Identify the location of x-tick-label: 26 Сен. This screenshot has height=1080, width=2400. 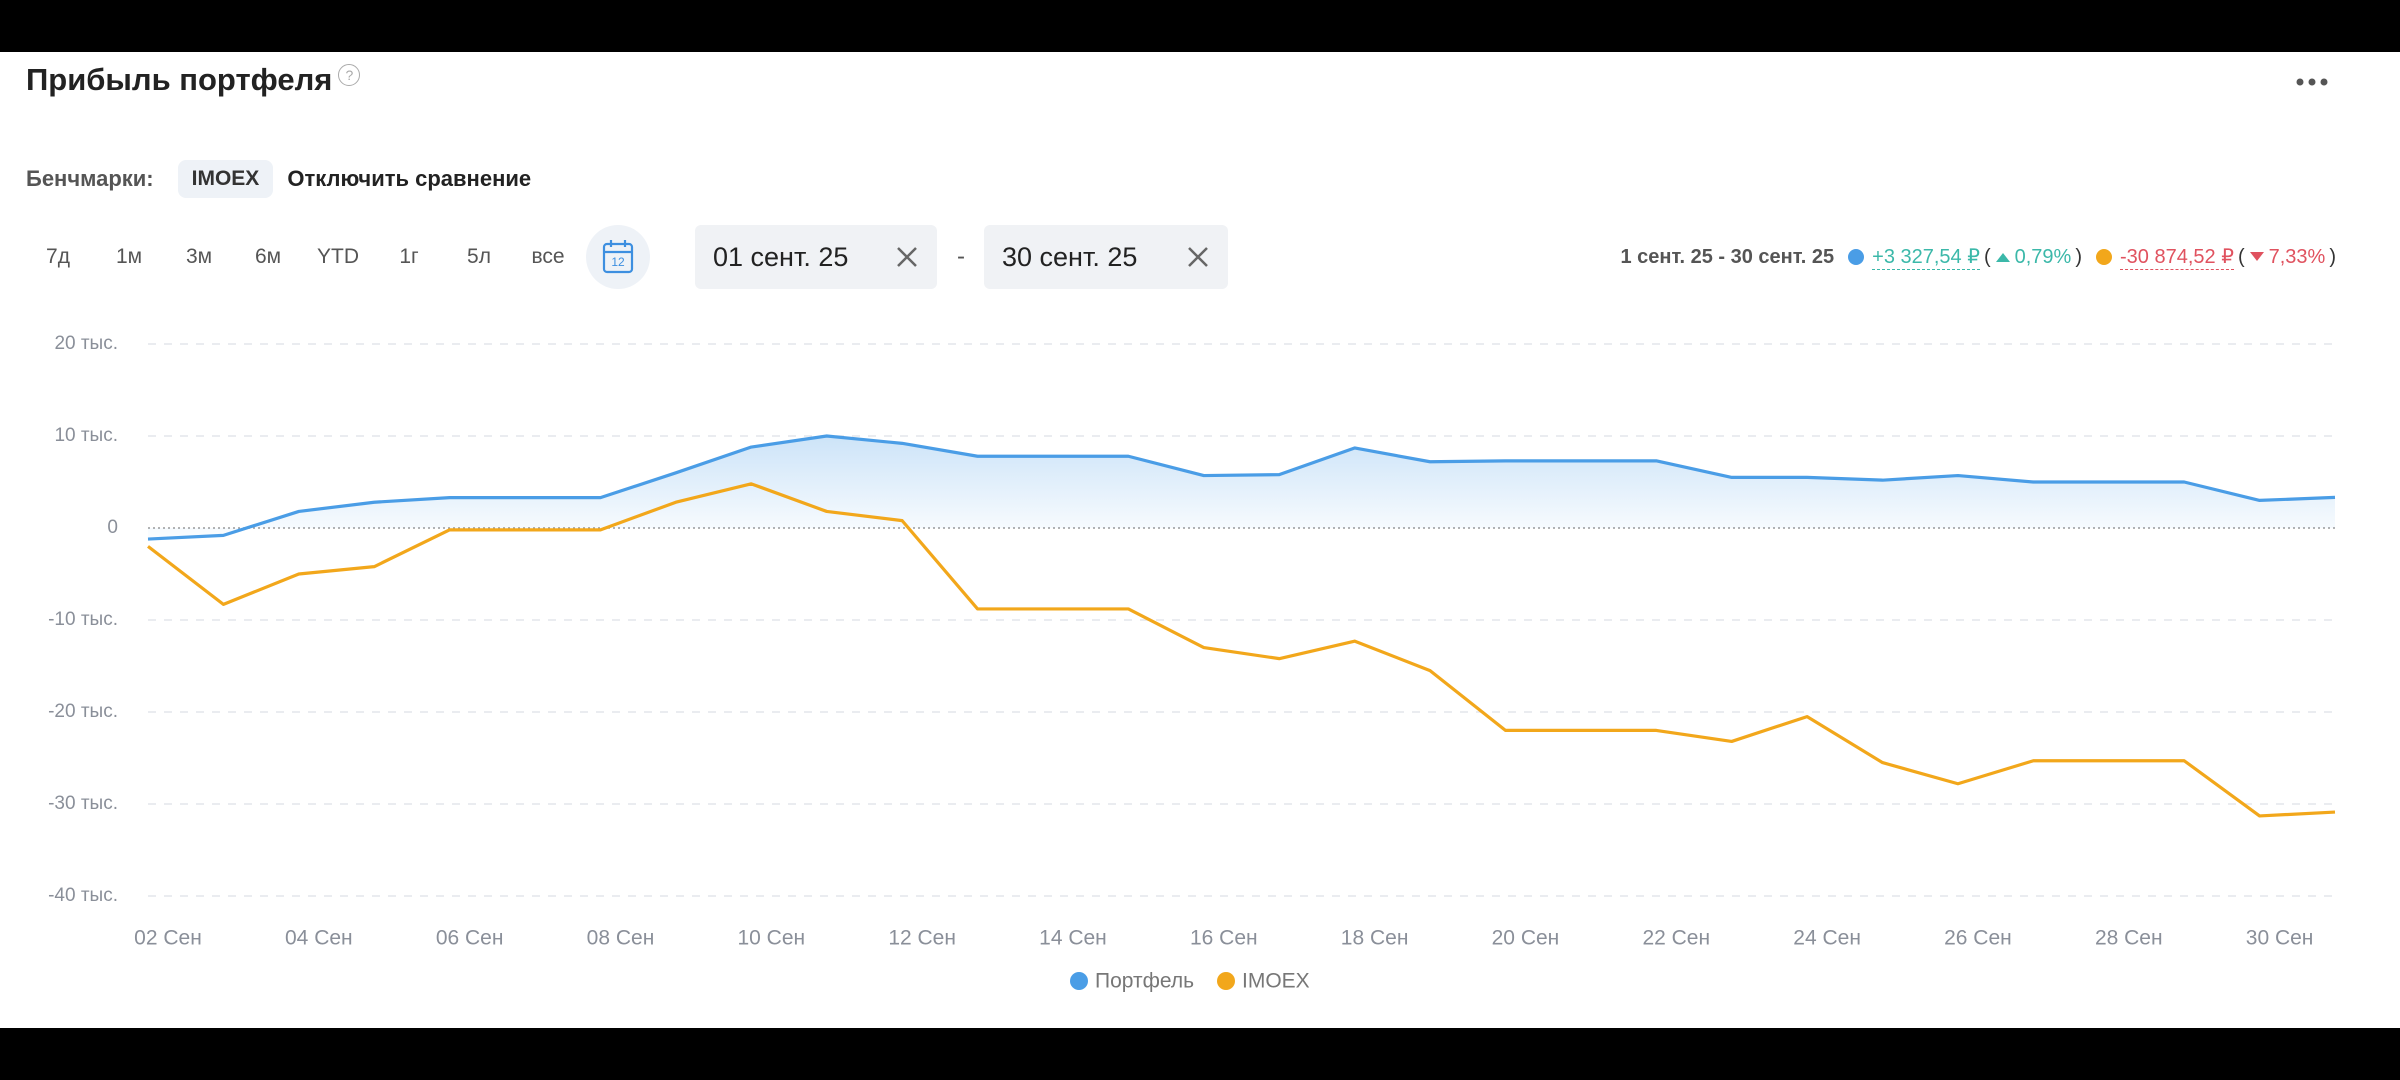
(1978, 938).